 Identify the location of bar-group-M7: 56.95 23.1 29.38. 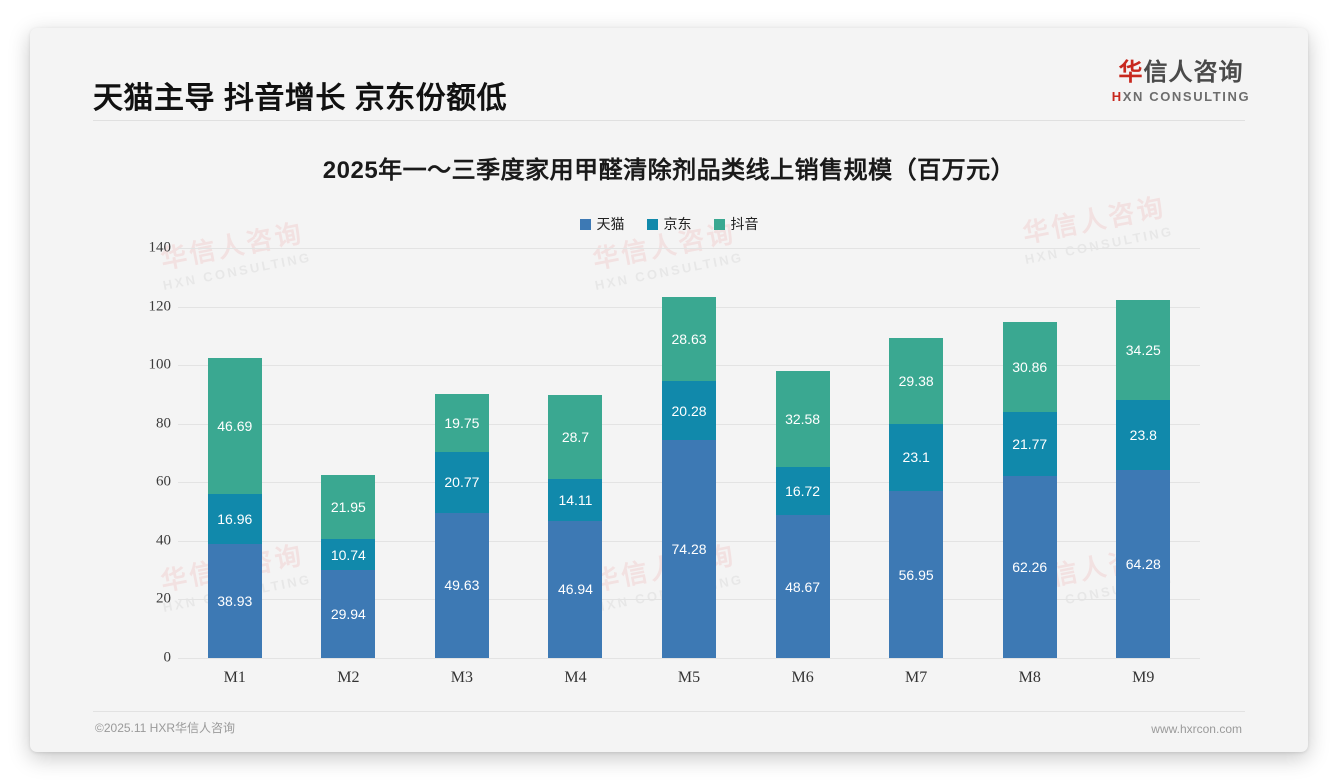
(916, 453).